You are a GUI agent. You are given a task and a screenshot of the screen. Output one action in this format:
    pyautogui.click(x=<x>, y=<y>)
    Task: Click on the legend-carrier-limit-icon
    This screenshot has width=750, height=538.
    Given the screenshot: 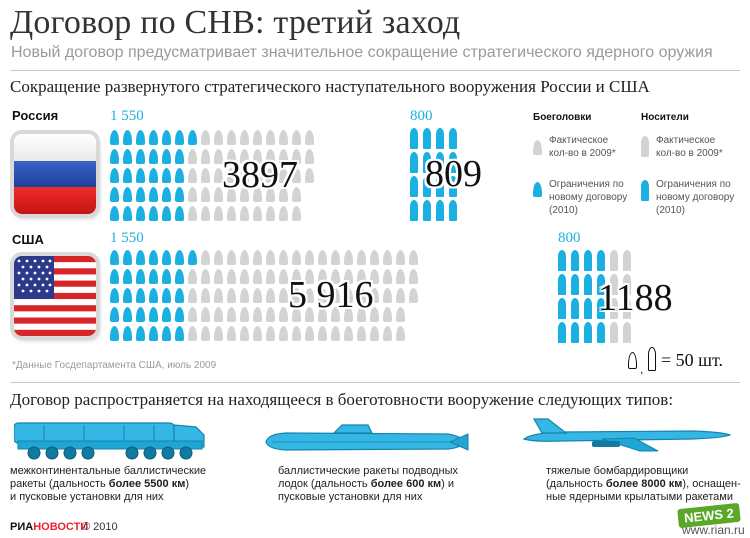 What is the action you would take?
    pyautogui.click(x=645, y=190)
    